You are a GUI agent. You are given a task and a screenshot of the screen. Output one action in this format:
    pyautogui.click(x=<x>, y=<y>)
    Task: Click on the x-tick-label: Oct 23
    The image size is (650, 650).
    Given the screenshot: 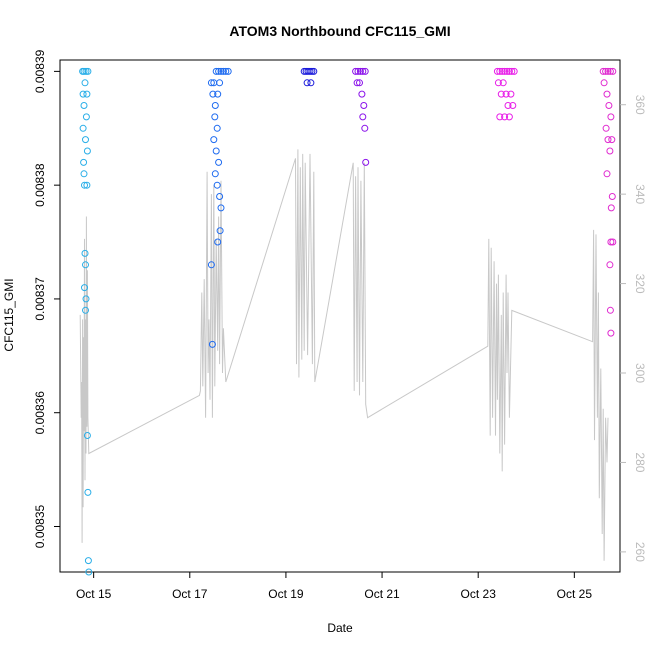 What is the action you would take?
    pyautogui.click(x=479, y=594)
    